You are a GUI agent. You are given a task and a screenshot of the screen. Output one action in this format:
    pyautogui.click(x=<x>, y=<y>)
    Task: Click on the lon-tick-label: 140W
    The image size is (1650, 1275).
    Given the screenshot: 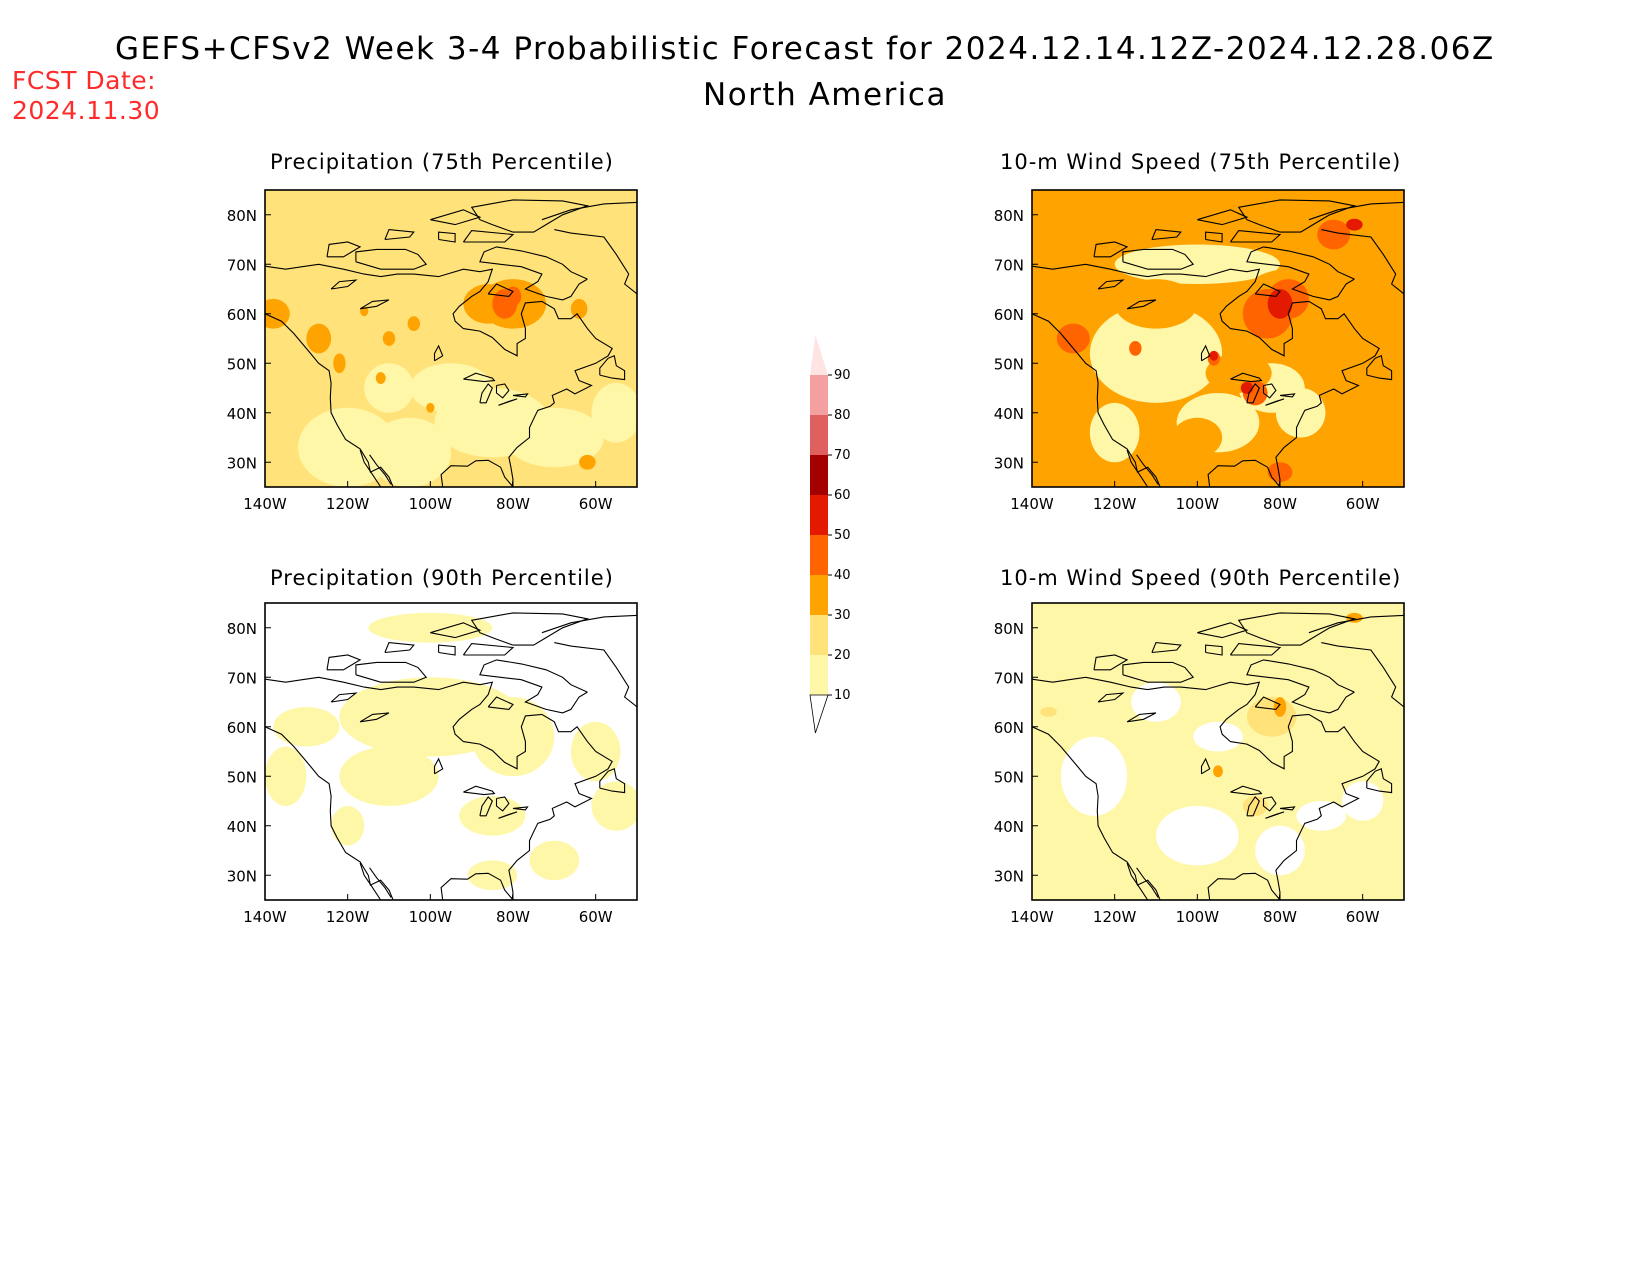 What is the action you would take?
    pyautogui.click(x=265, y=504)
    